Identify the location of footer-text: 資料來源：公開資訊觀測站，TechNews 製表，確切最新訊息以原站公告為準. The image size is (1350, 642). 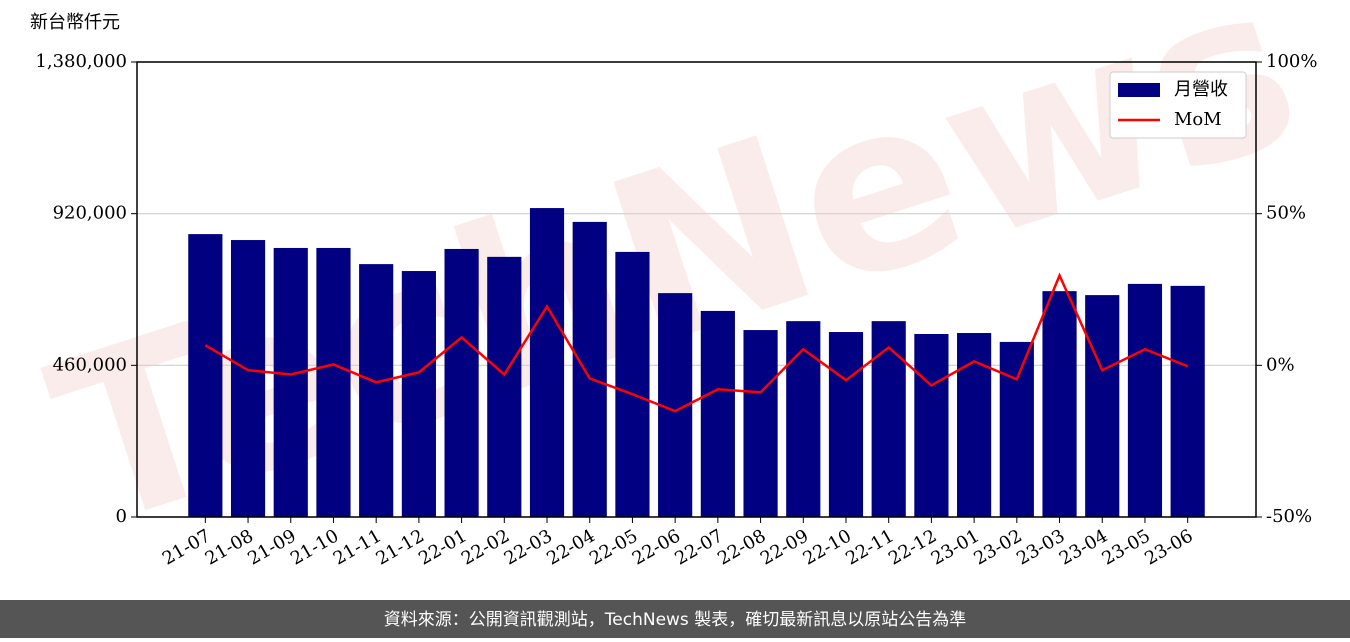
(675, 620).